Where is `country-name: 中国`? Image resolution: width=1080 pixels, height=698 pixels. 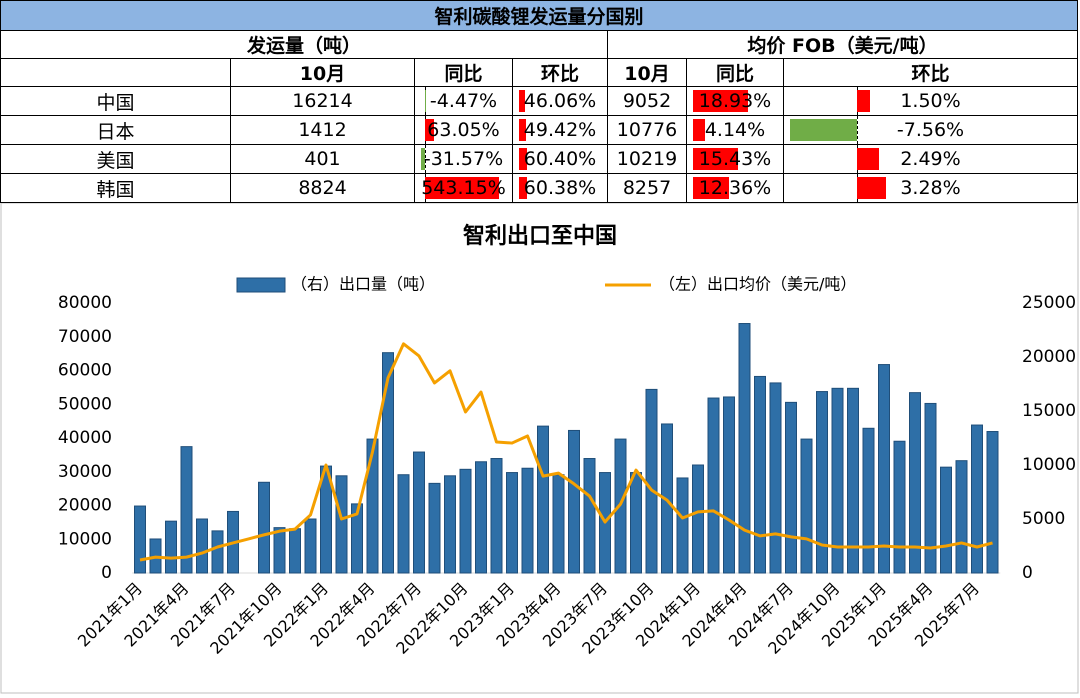
country-name: 中国 is located at coordinates (115, 102).